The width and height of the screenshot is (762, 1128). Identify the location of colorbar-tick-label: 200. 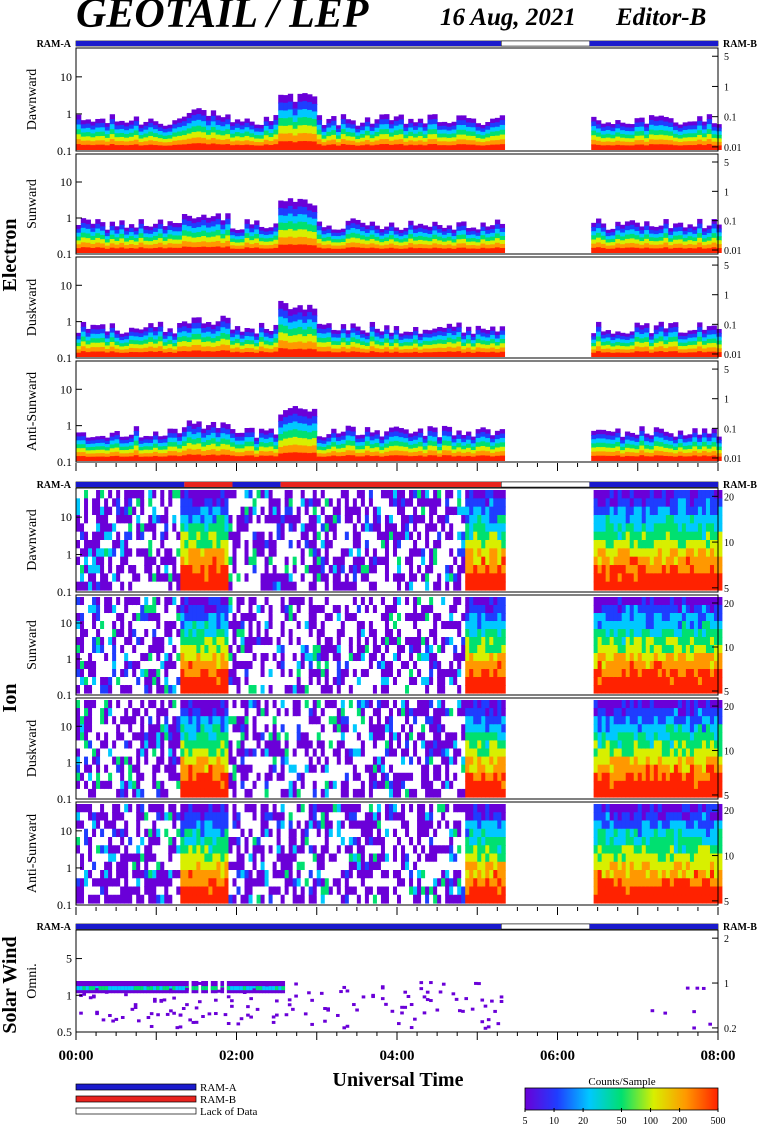
(679, 1121).